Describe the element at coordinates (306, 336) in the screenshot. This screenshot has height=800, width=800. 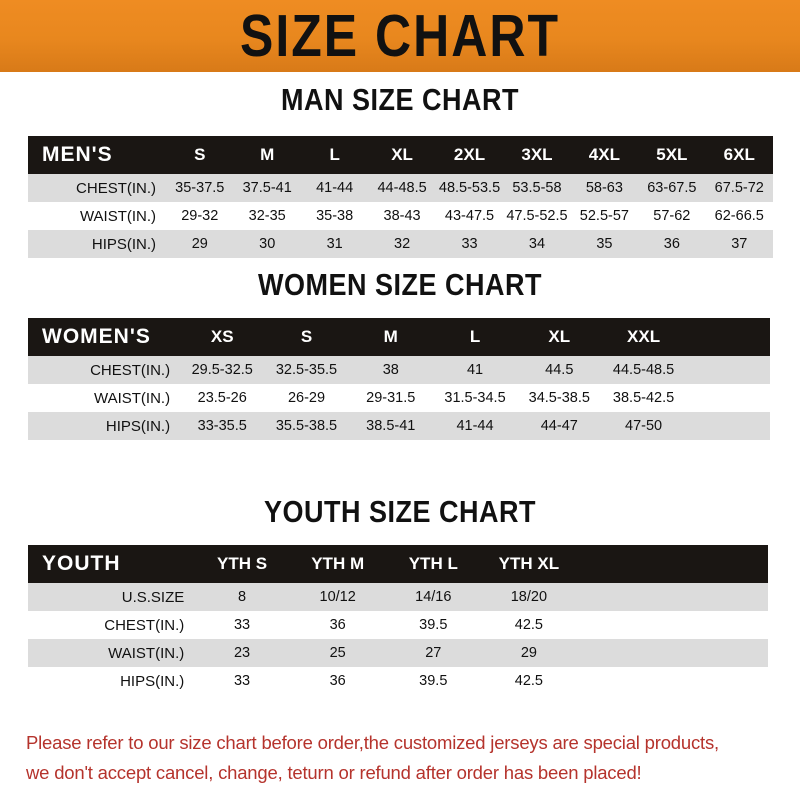
I see `women-column-header: S` at that location.